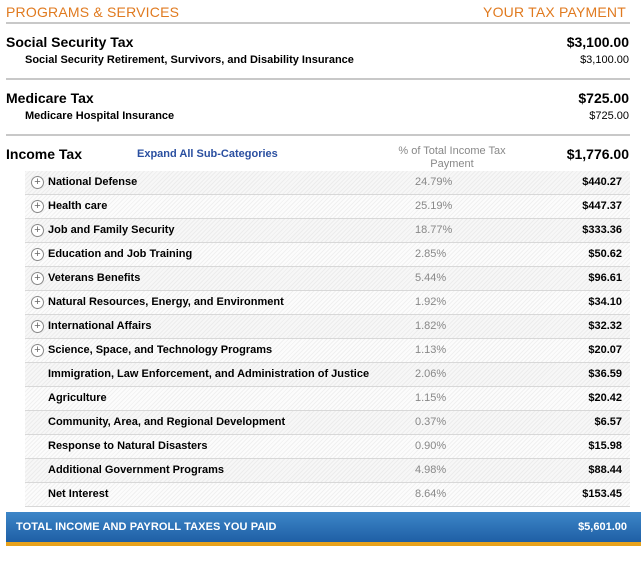 The image size is (641, 563). What do you see at coordinates (434, 182) in the screenshot?
I see `category-percent: 24.79%` at bounding box center [434, 182].